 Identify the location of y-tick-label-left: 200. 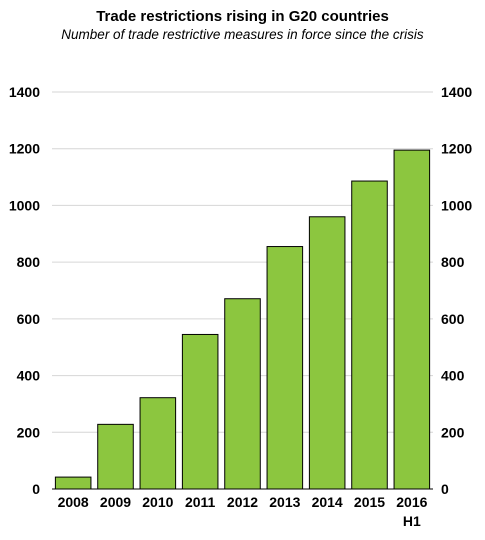
(29, 432).